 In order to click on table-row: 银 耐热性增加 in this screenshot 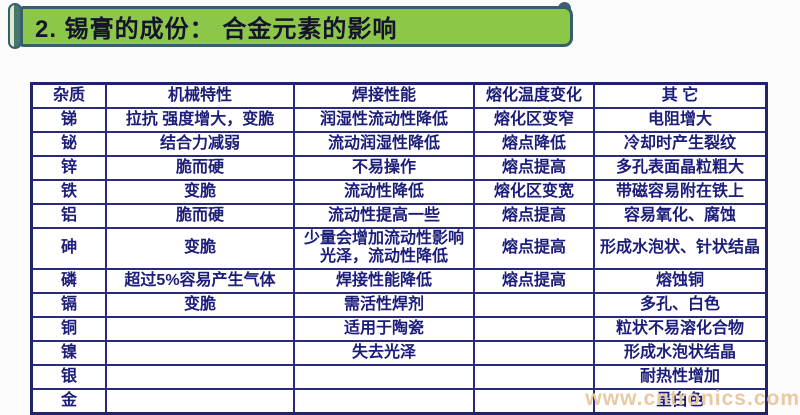, I will do `click(399, 376)`.